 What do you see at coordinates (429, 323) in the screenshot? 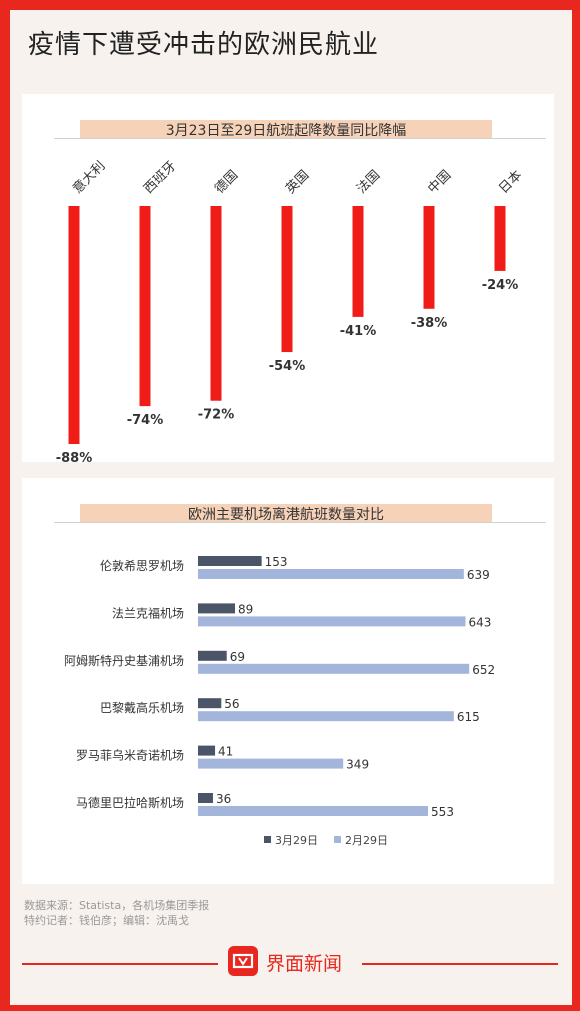
I see `value-label: -38%` at bounding box center [429, 323].